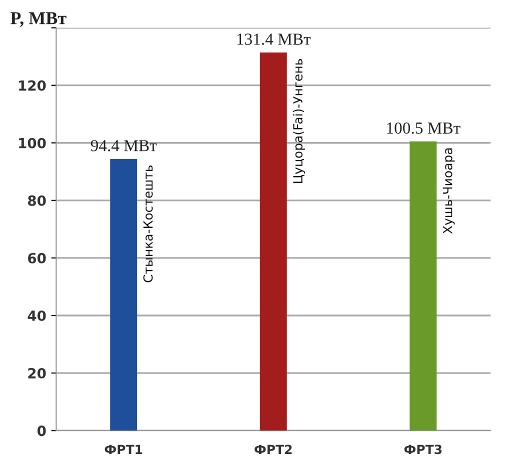 The height and width of the screenshot is (463, 511). What do you see at coordinates (298, 121) in the screenshot?
I see `annotation: Цуцора(Fai)-Унгень` at bounding box center [298, 121].